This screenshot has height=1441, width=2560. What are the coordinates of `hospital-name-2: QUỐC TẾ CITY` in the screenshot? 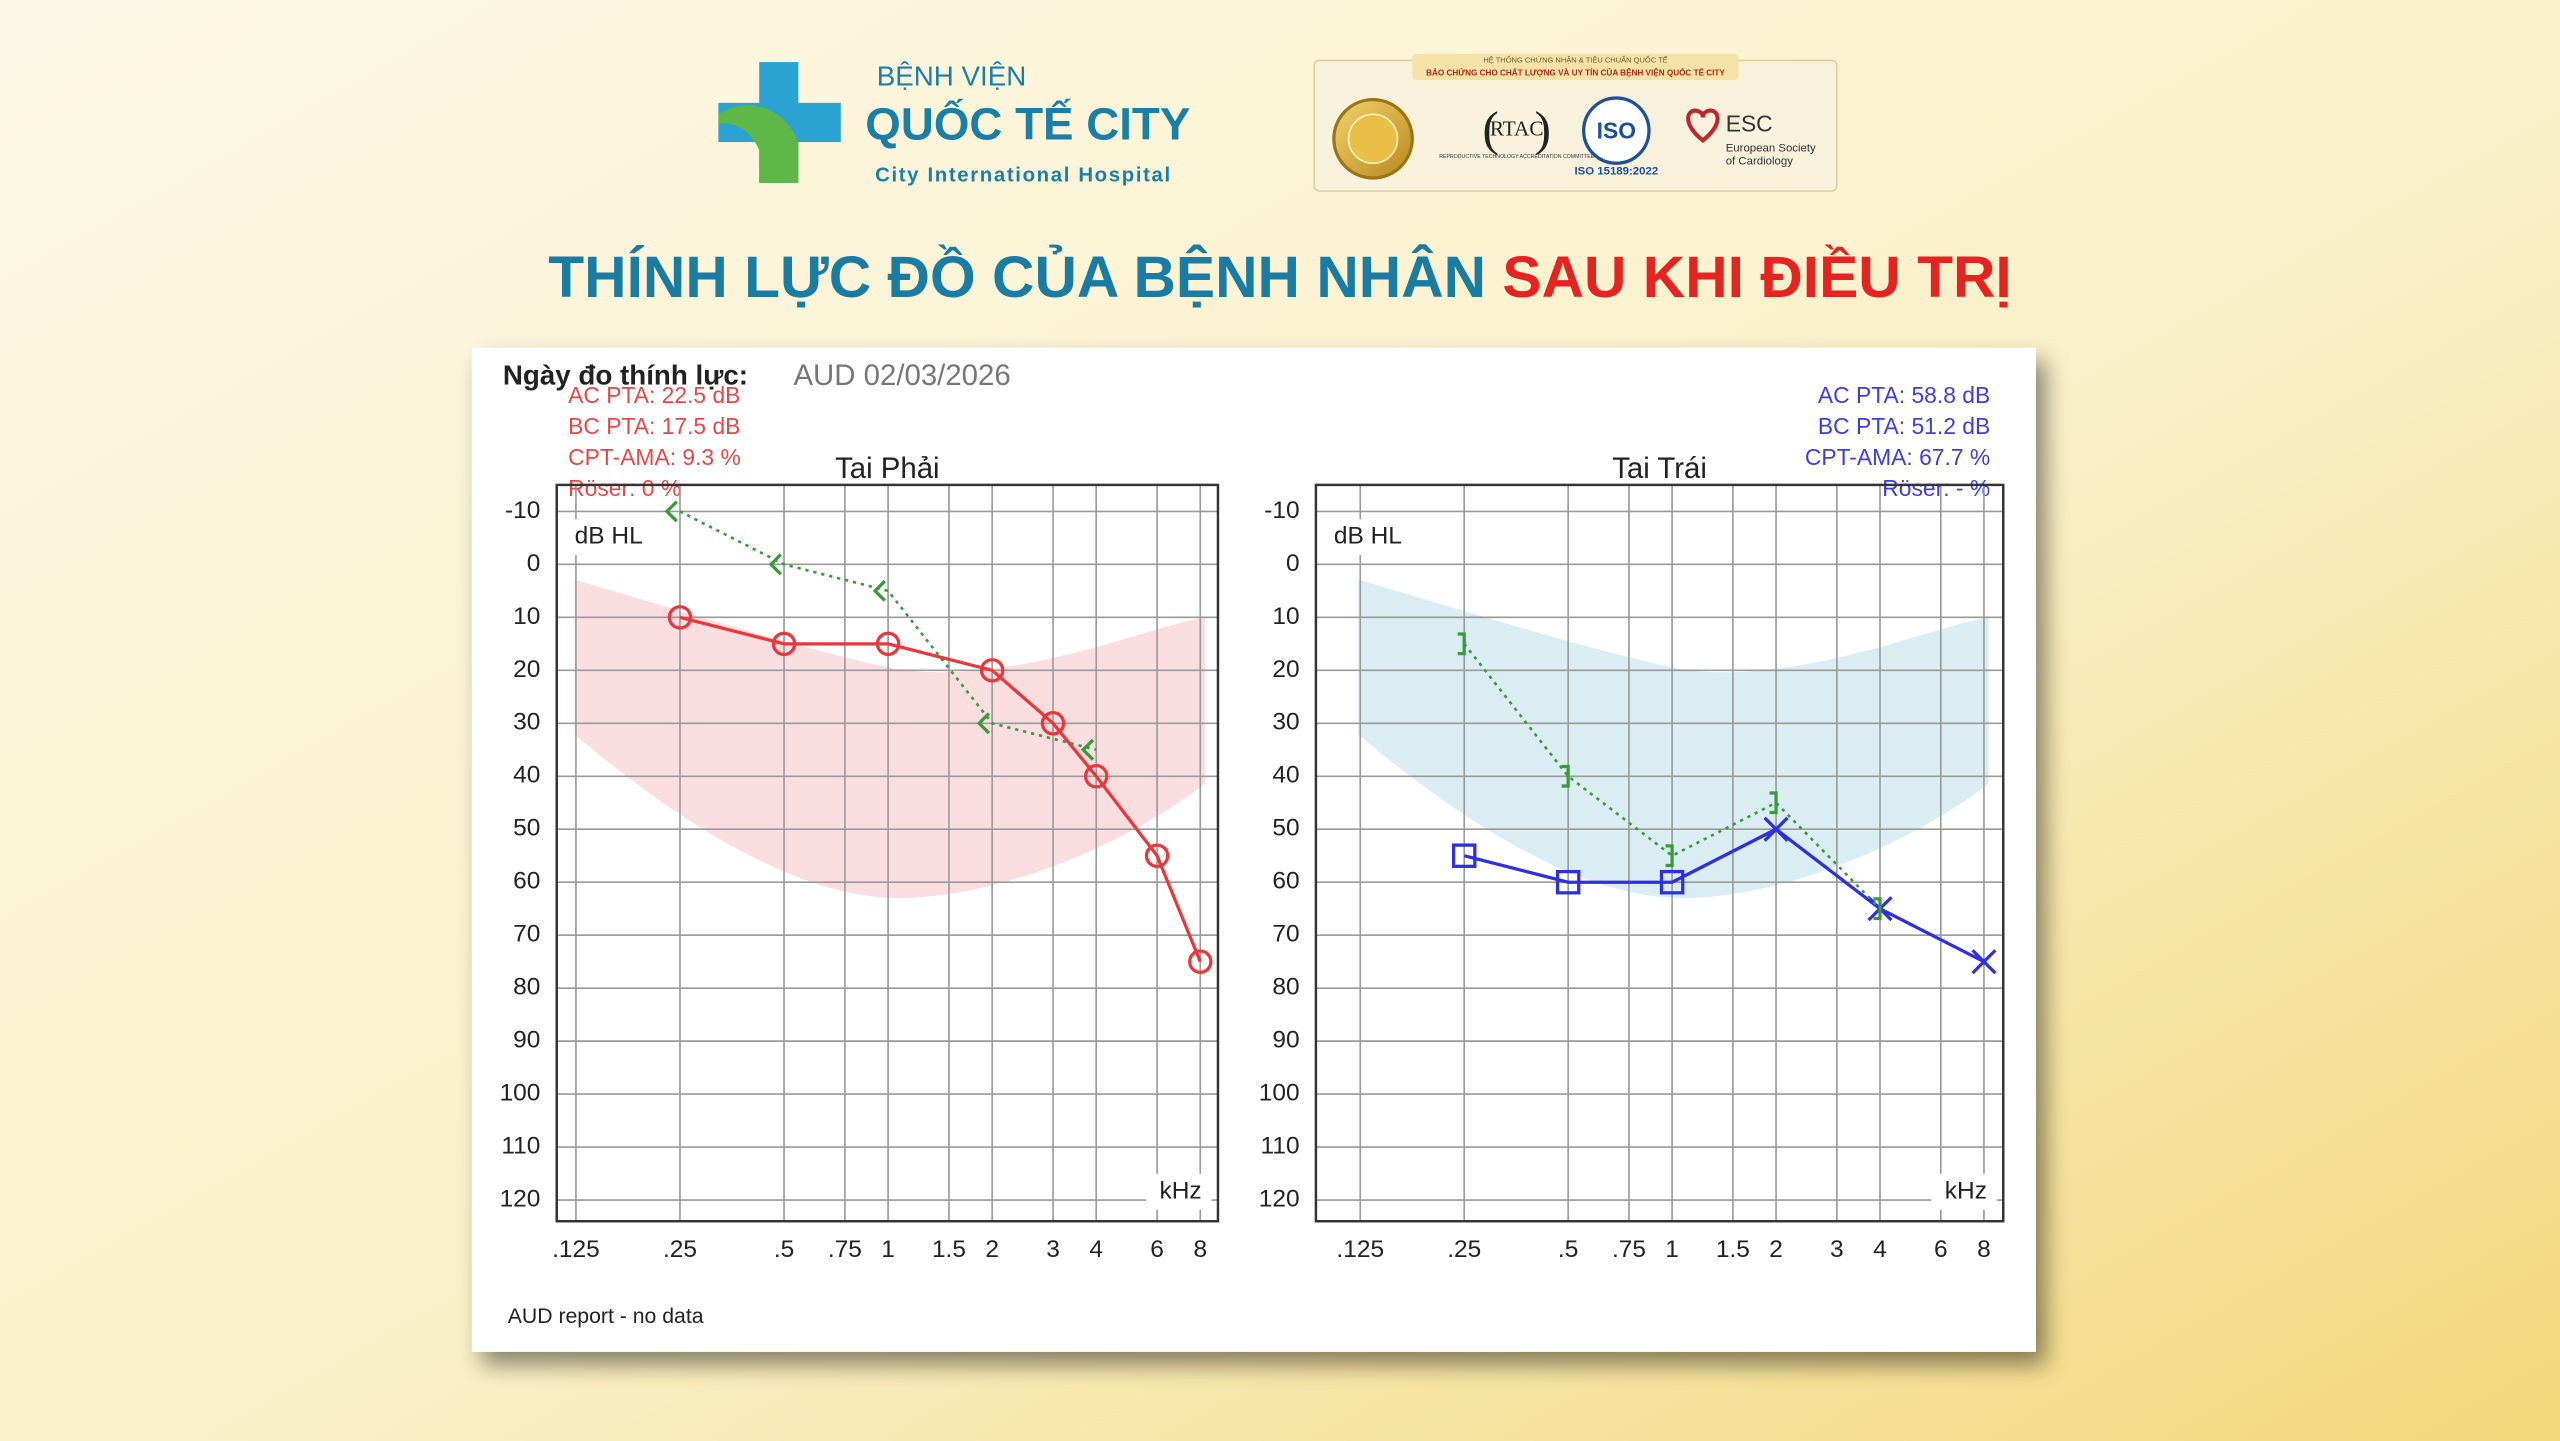 It's located at (1027, 123).